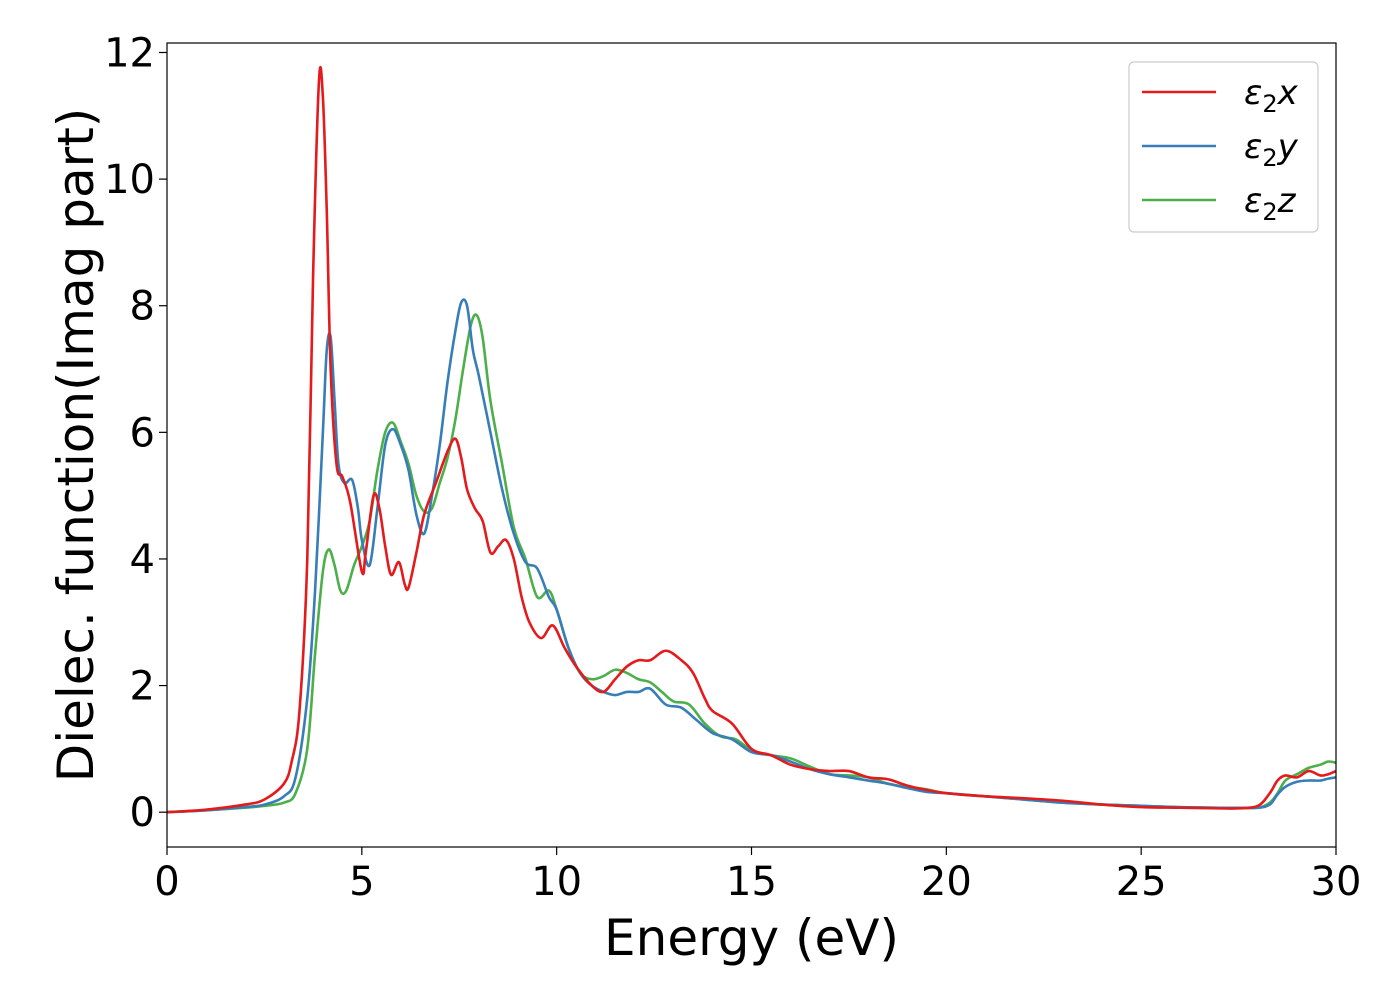  I want to click on x-tick-label: 0, so click(166, 882).